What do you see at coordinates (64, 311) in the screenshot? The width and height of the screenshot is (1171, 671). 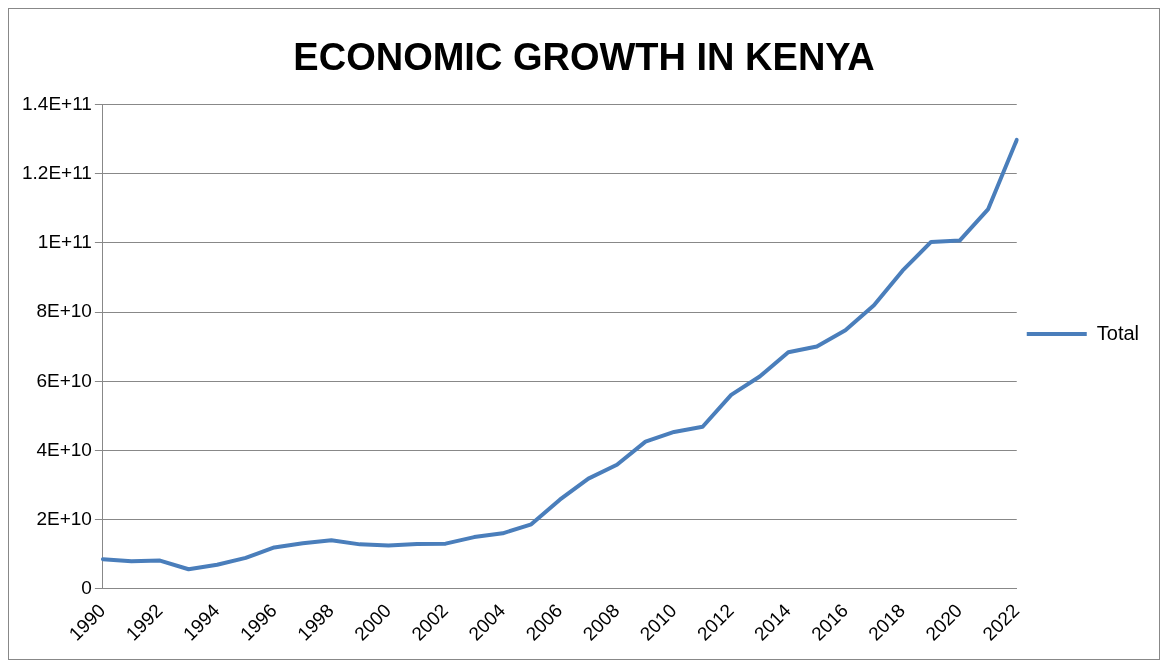 I see `y-tick-label: 8E+10` at bounding box center [64, 311].